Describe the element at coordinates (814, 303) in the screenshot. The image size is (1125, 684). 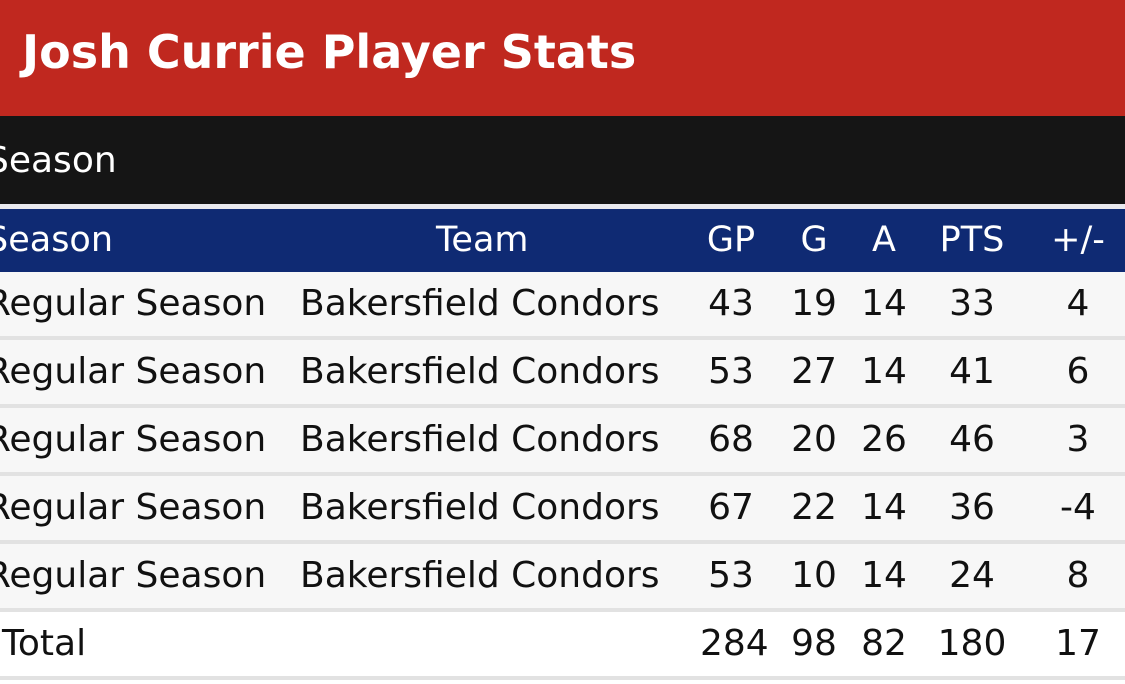
I see `goals-cell: 19` at that location.